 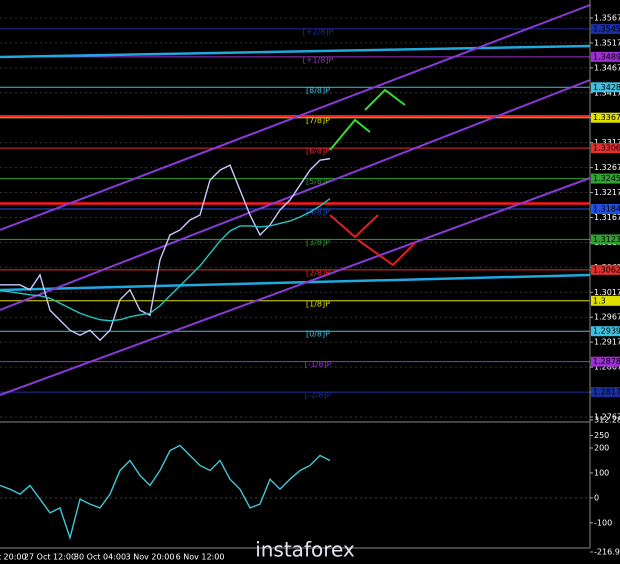 What do you see at coordinates (599, 300) in the screenshot?
I see `price-tag-label: 1.3` at bounding box center [599, 300].